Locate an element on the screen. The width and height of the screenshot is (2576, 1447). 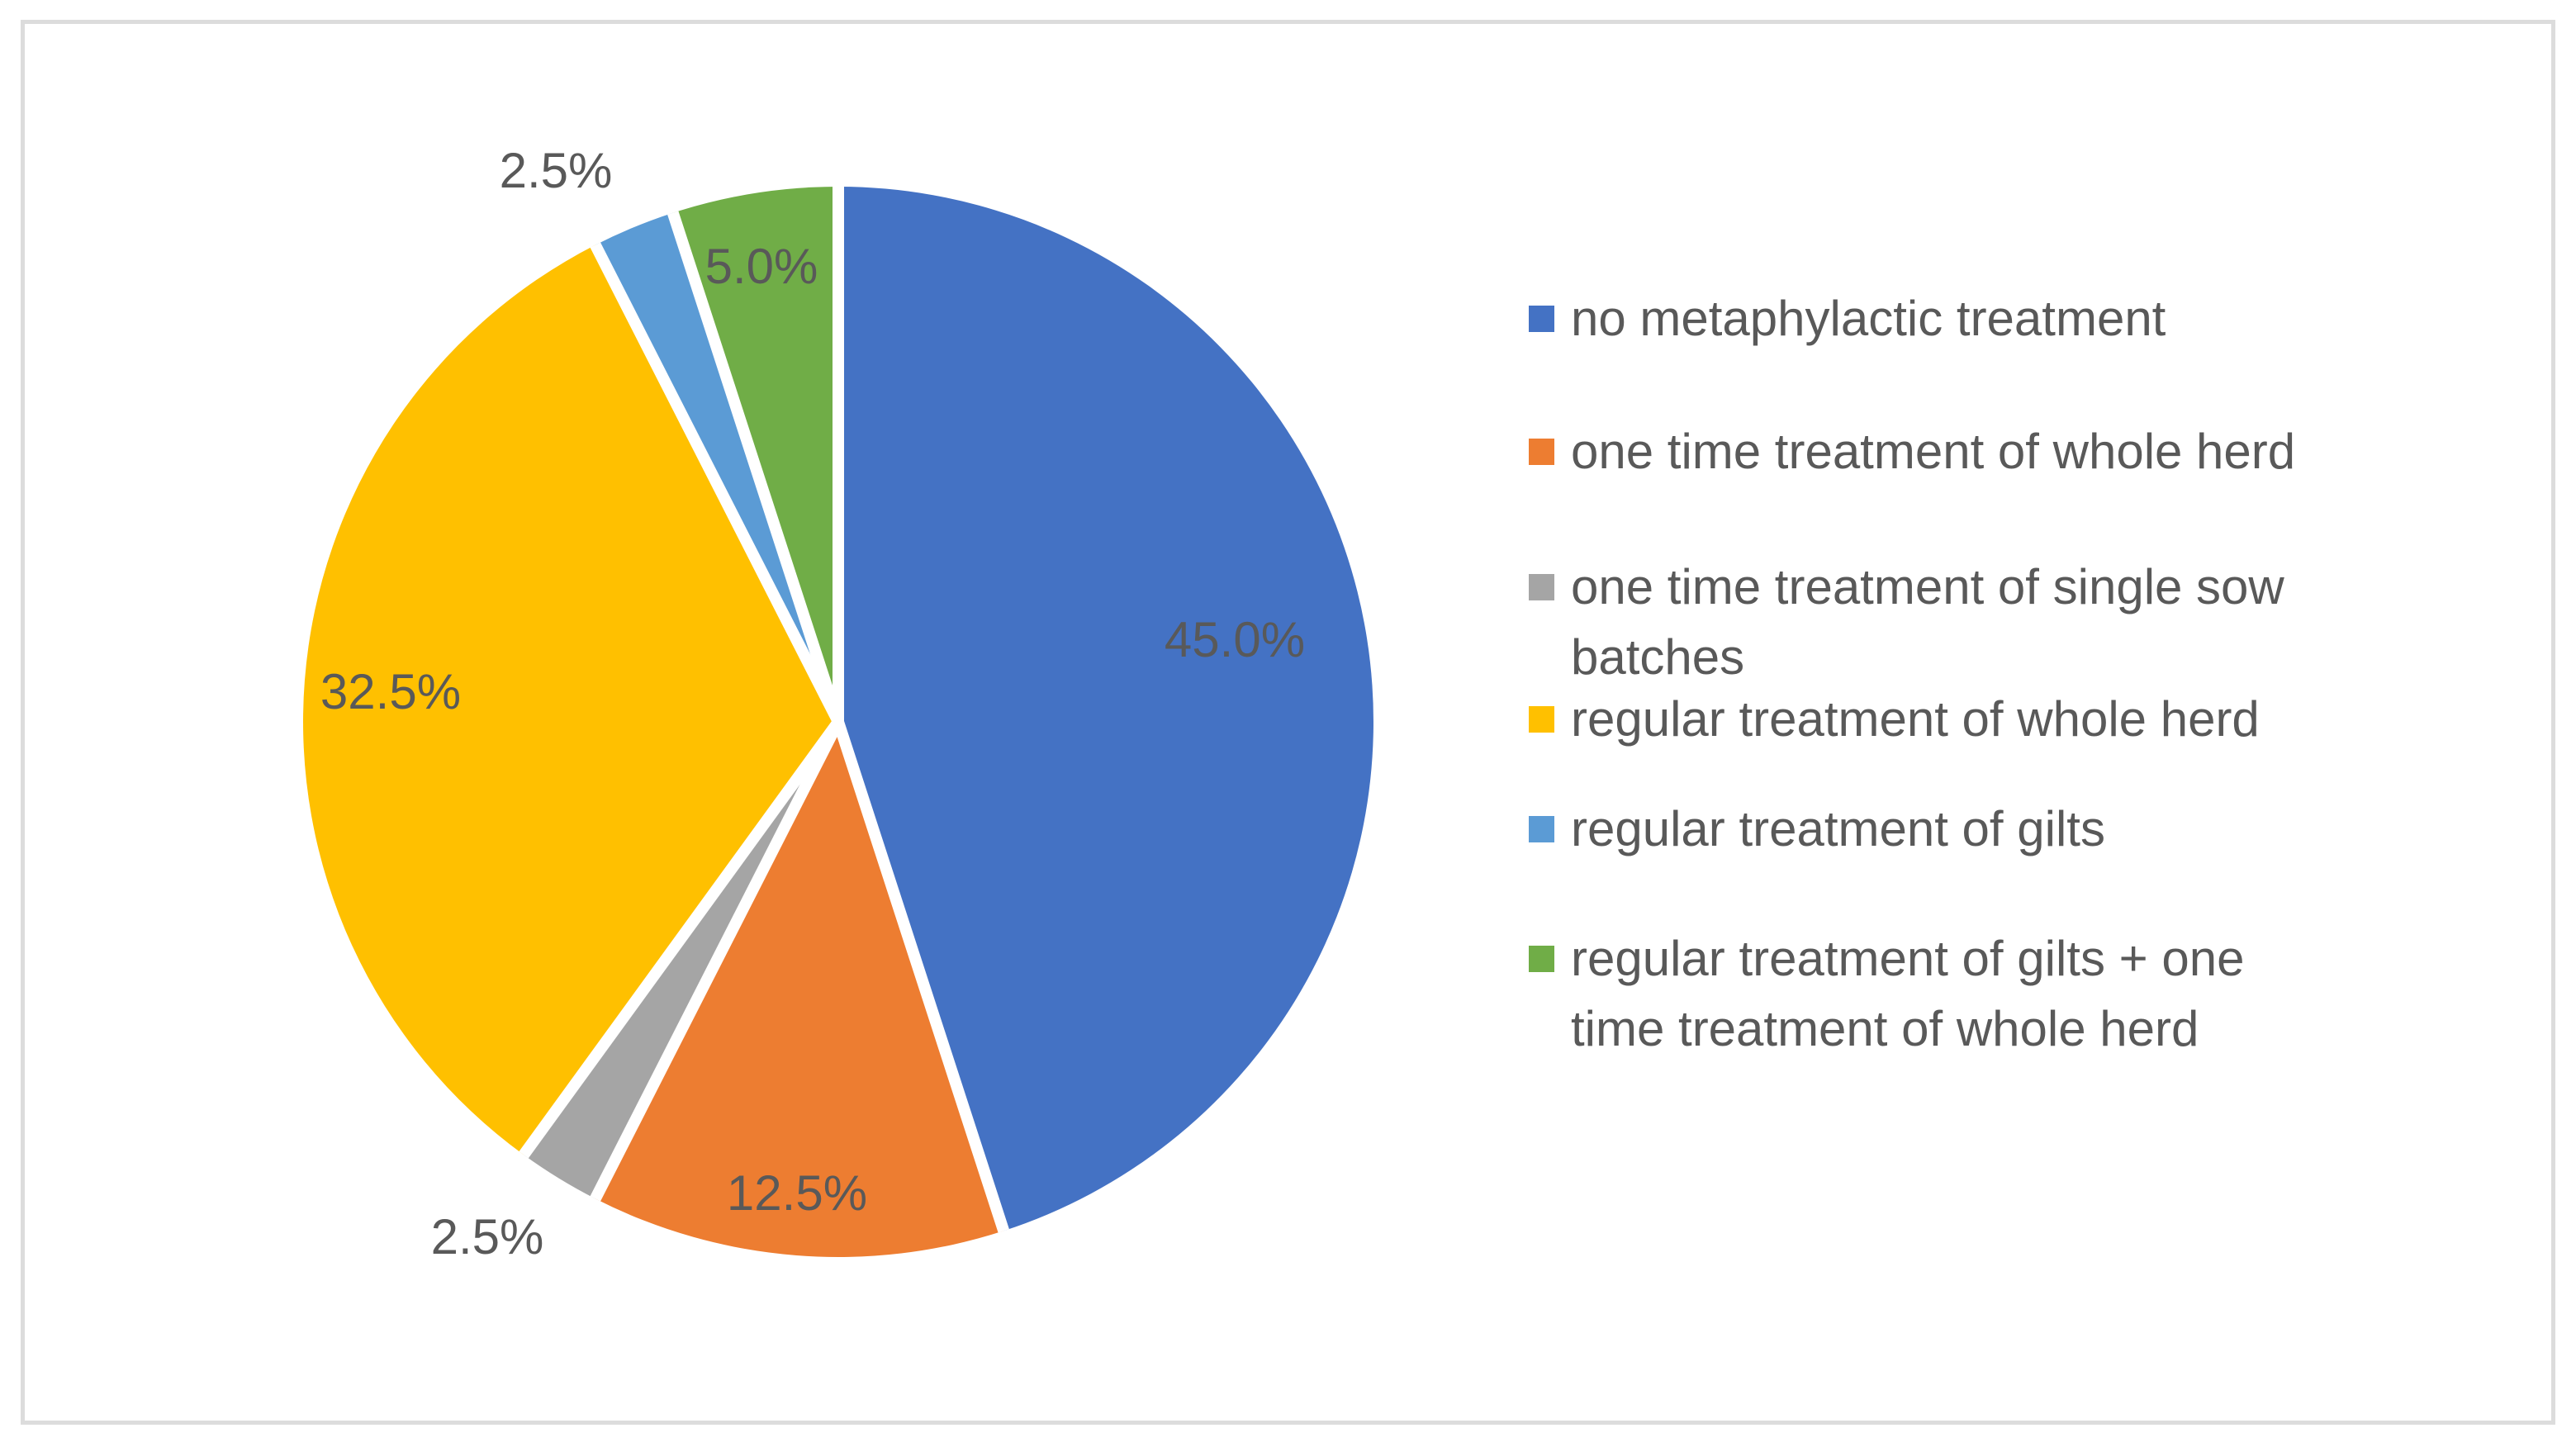
data-label-6: 5.0% is located at coordinates (761, 266).